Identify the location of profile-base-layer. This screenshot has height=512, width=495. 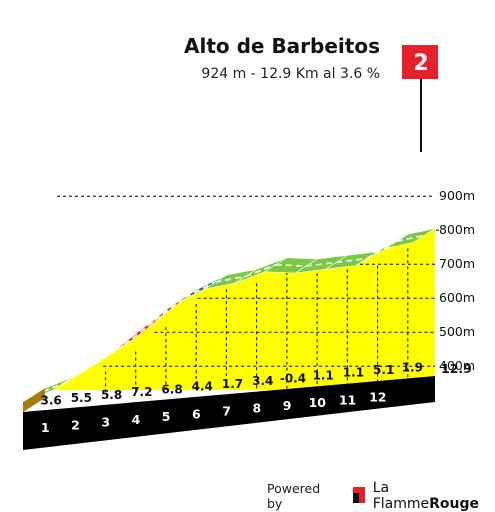
(229, 413).